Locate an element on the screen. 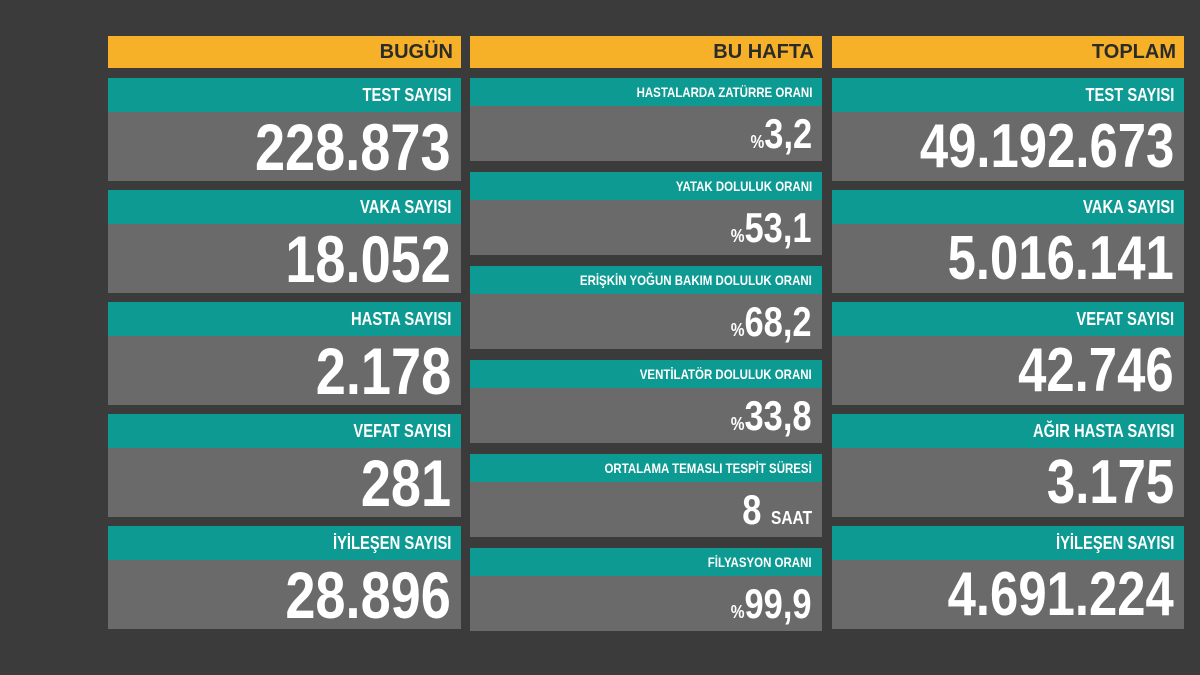 This screenshot has width=1200, height=675. stat-card: VEFAT SAYISI 42.746 is located at coordinates (1008, 353).